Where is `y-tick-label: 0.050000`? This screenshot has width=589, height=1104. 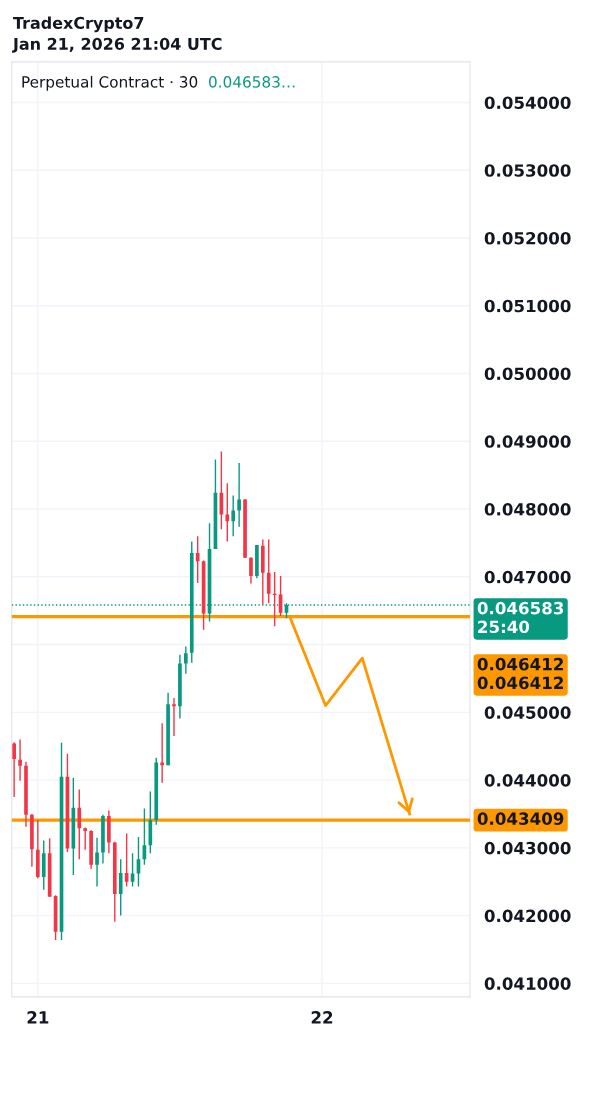 y-tick-label: 0.050000 is located at coordinates (527, 374).